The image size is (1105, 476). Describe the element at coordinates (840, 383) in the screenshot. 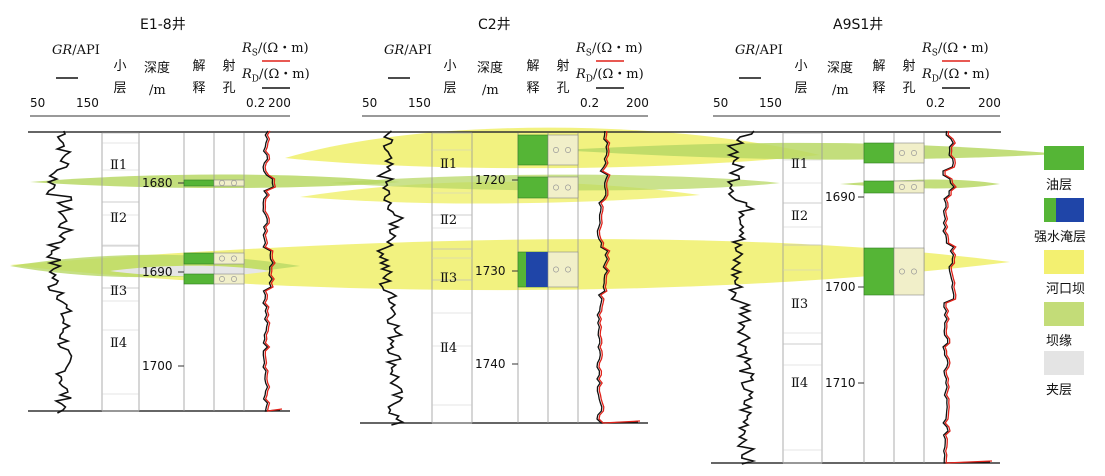

I see `depth-label: 1710` at that location.